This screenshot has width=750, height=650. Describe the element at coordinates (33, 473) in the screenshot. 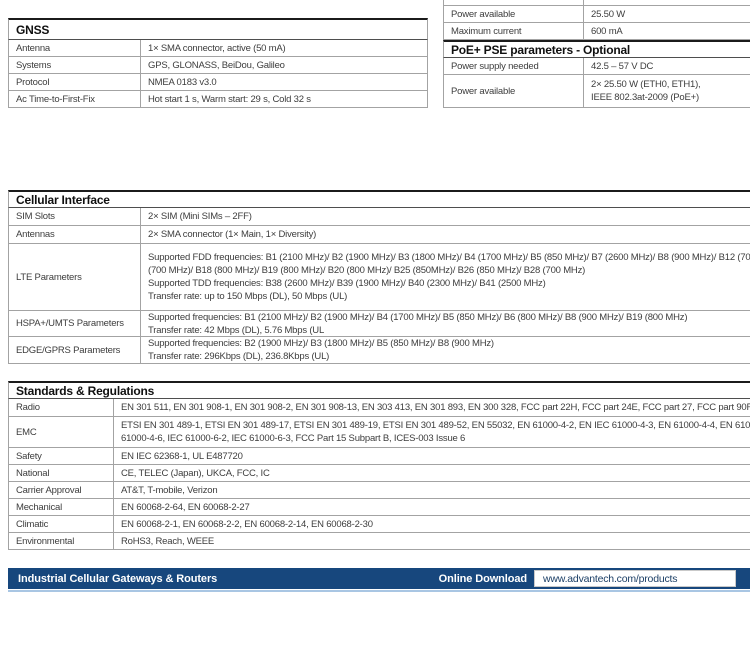

I see `row-label: National` at that location.